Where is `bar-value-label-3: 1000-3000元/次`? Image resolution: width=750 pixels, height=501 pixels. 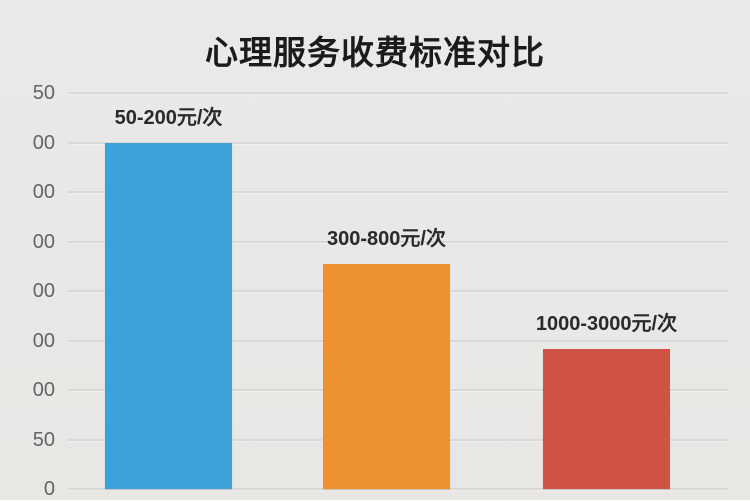
bar-value-label-3: 1000-3000元/次 is located at coordinates (606, 324).